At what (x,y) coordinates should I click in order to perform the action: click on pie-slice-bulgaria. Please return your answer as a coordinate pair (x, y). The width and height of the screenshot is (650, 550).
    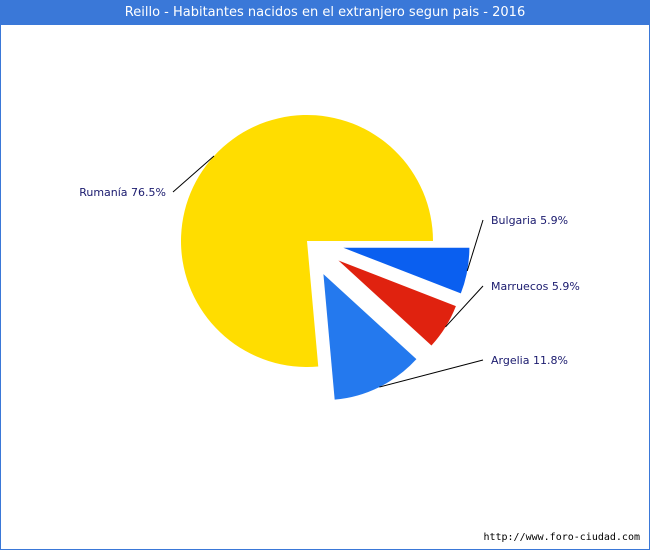
    Looking at the image, I should click on (406, 270).